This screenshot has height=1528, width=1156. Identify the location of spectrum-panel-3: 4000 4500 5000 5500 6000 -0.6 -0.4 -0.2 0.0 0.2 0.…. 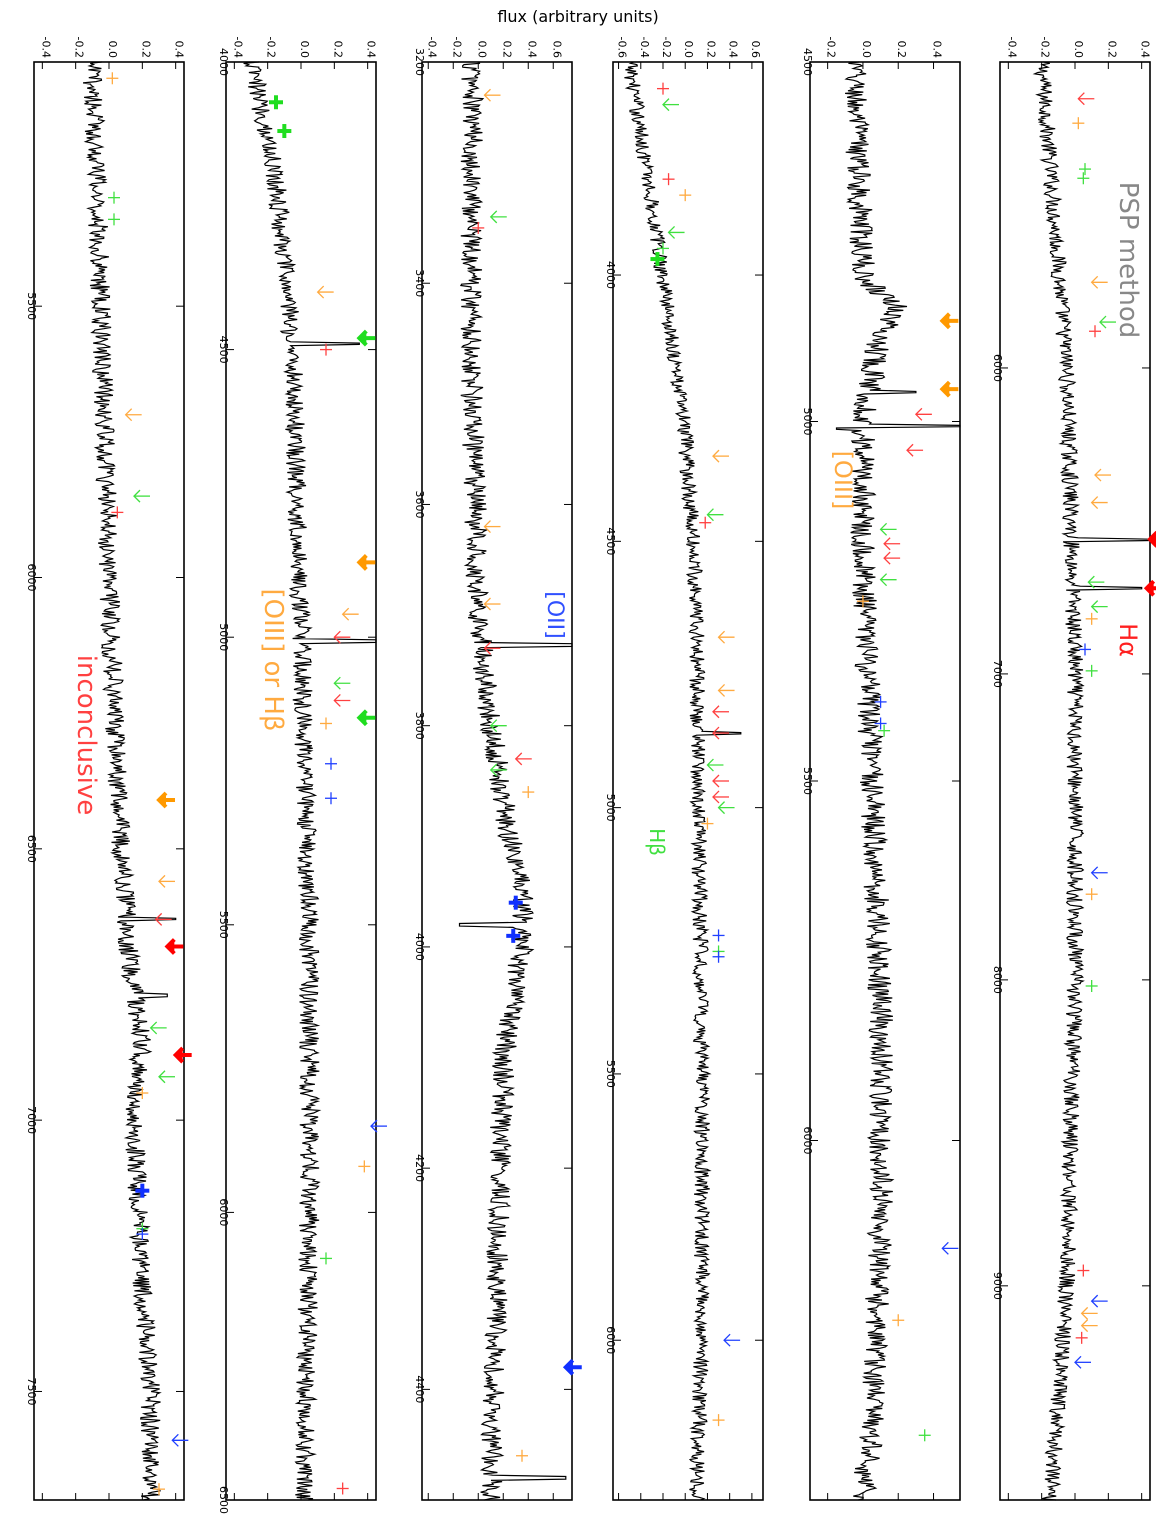
(684, 769).